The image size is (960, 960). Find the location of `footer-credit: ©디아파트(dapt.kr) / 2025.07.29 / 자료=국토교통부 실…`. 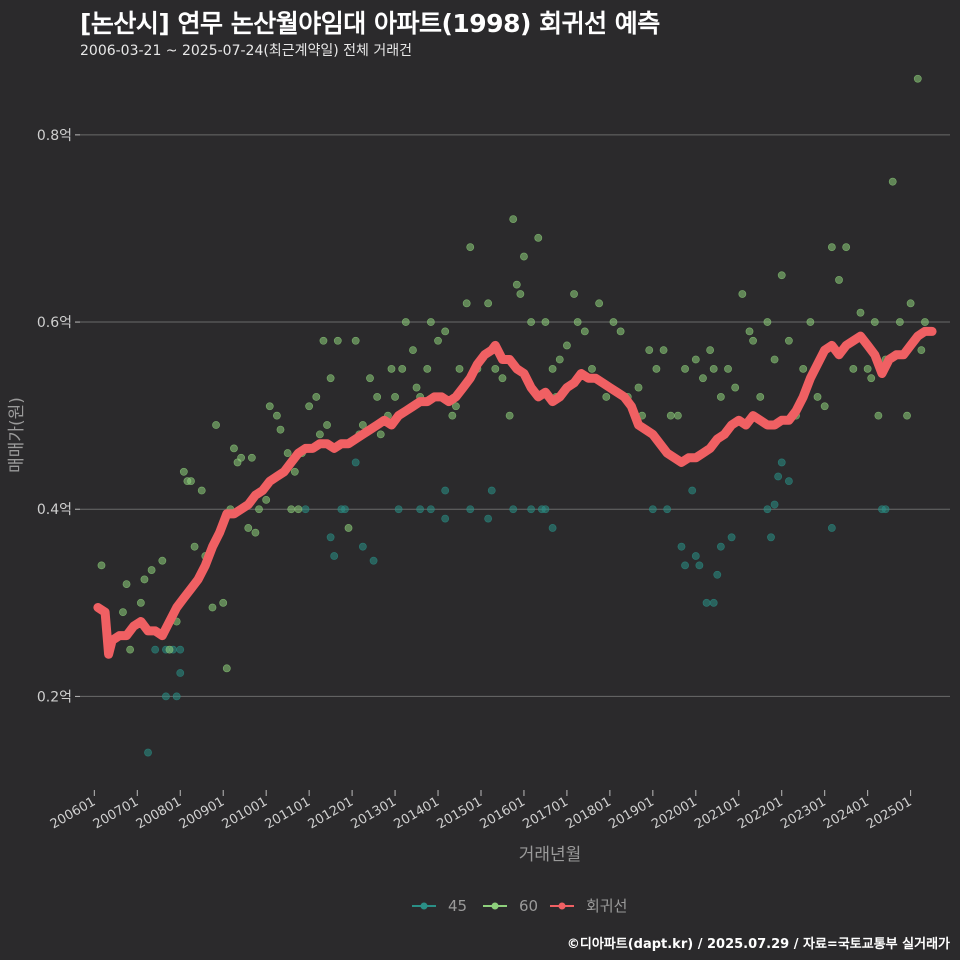

footer-credit: ©디아파트(dapt.kr) / 2025.07.29 / 자료=국토교통부 실… is located at coordinates (758, 944).